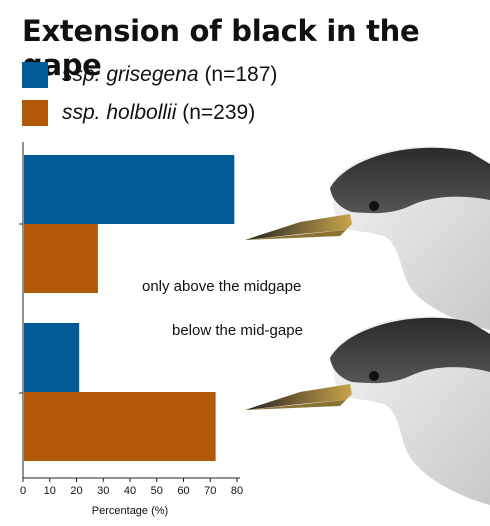 This screenshot has height=526, width=490. What do you see at coordinates (241, 74) in the screenshot?
I see `legend-count-grisegena: (n=187)` at bounding box center [241, 74].